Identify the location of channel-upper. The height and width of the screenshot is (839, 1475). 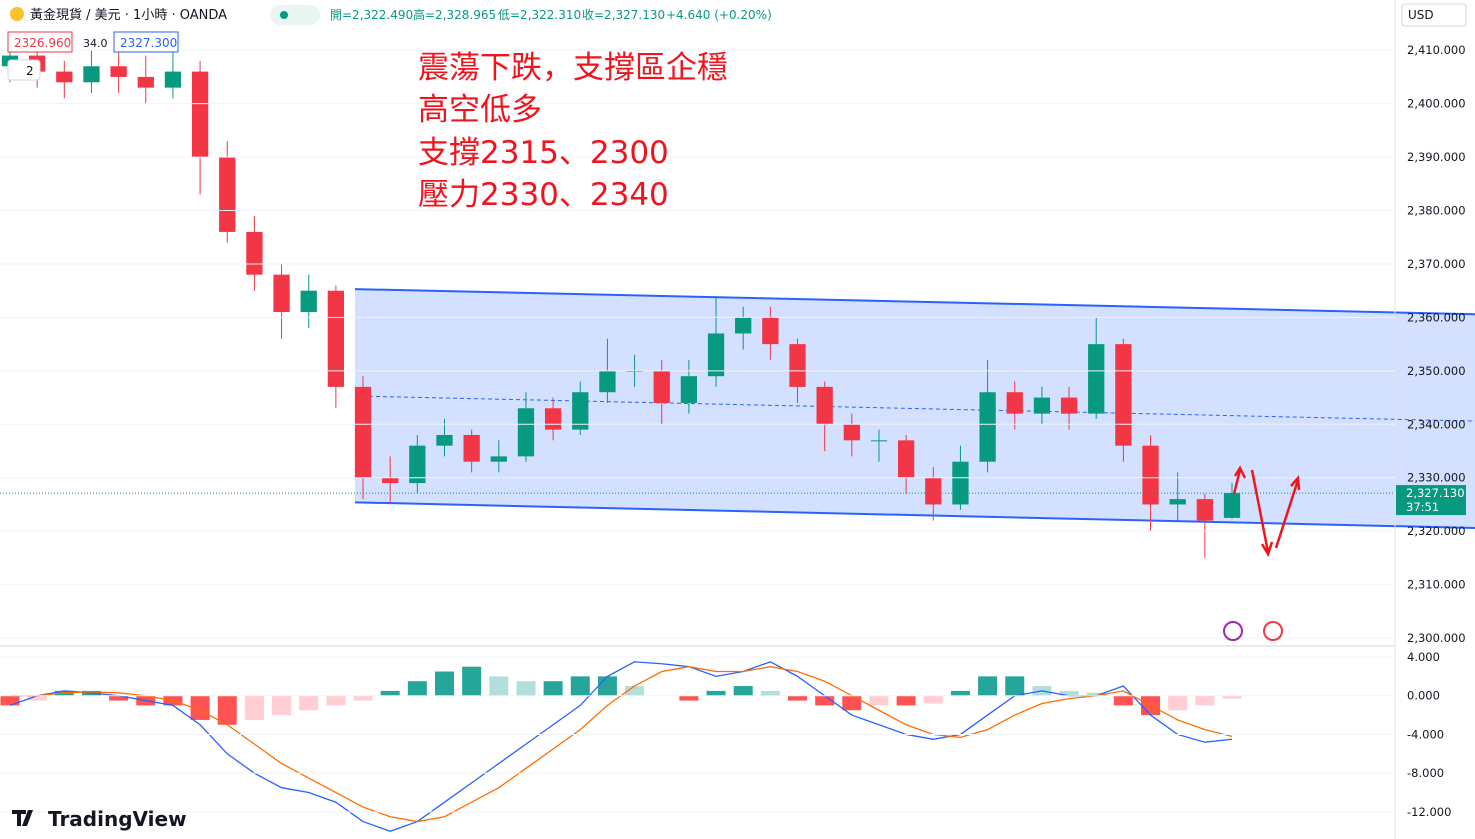
(914, 302).